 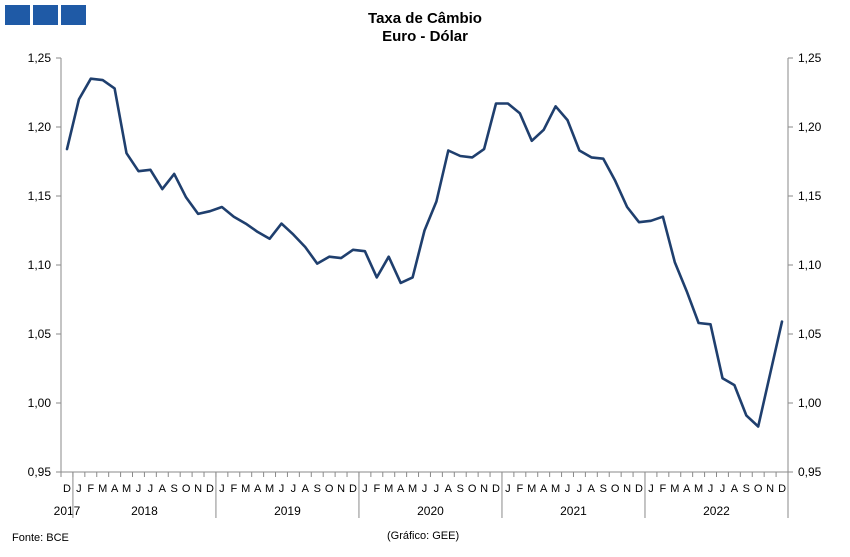 What do you see at coordinates (423, 536) in the screenshot?
I see `credit-note: (Gráfico: GEE)` at bounding box center [423, 536].